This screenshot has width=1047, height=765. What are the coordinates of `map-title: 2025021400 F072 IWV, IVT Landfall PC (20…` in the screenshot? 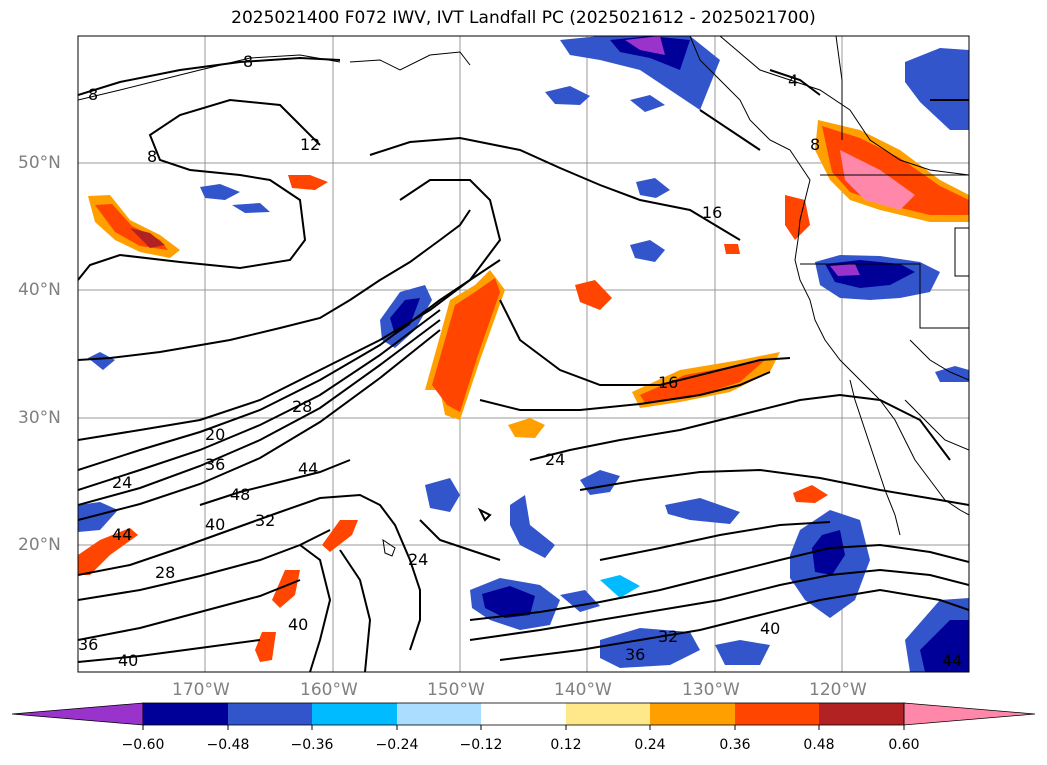 It's located at (523, 18).